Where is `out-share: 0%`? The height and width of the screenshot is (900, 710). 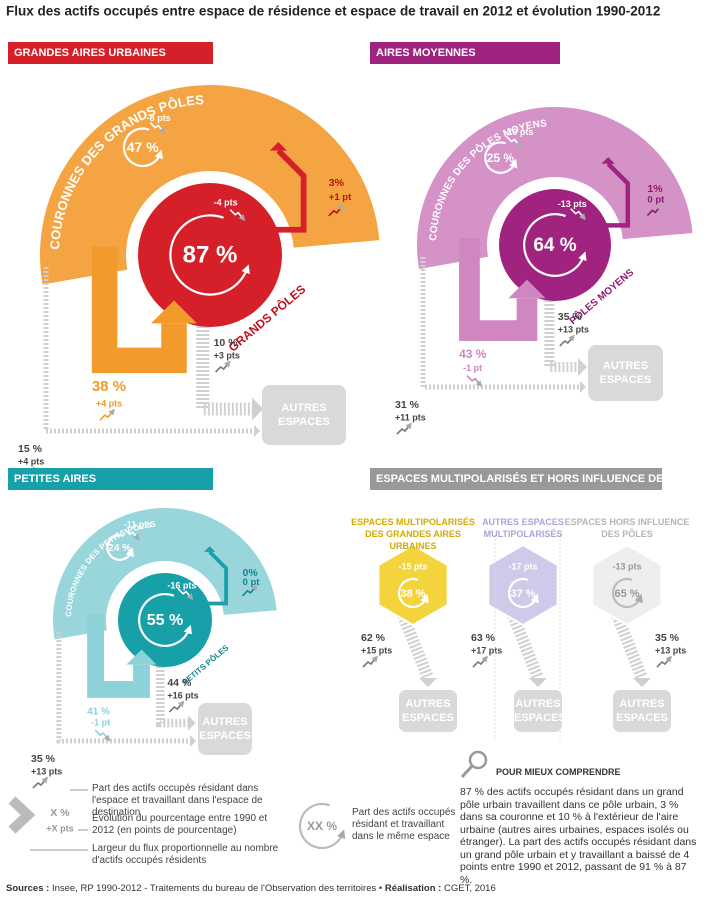
out-share: 0% is located at coordinates (251, 573).